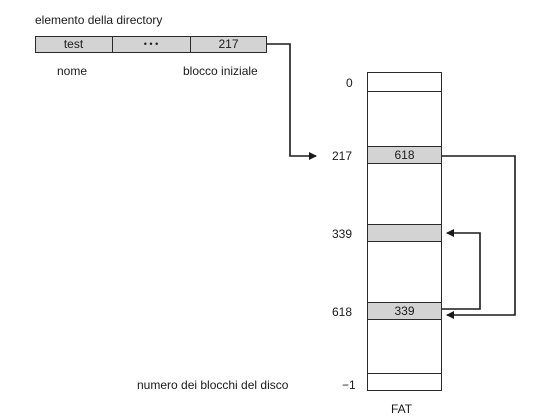  Describe the element at coordinates (342, 312) in the screenshot. I see `fat-index-618: 618` at that location.